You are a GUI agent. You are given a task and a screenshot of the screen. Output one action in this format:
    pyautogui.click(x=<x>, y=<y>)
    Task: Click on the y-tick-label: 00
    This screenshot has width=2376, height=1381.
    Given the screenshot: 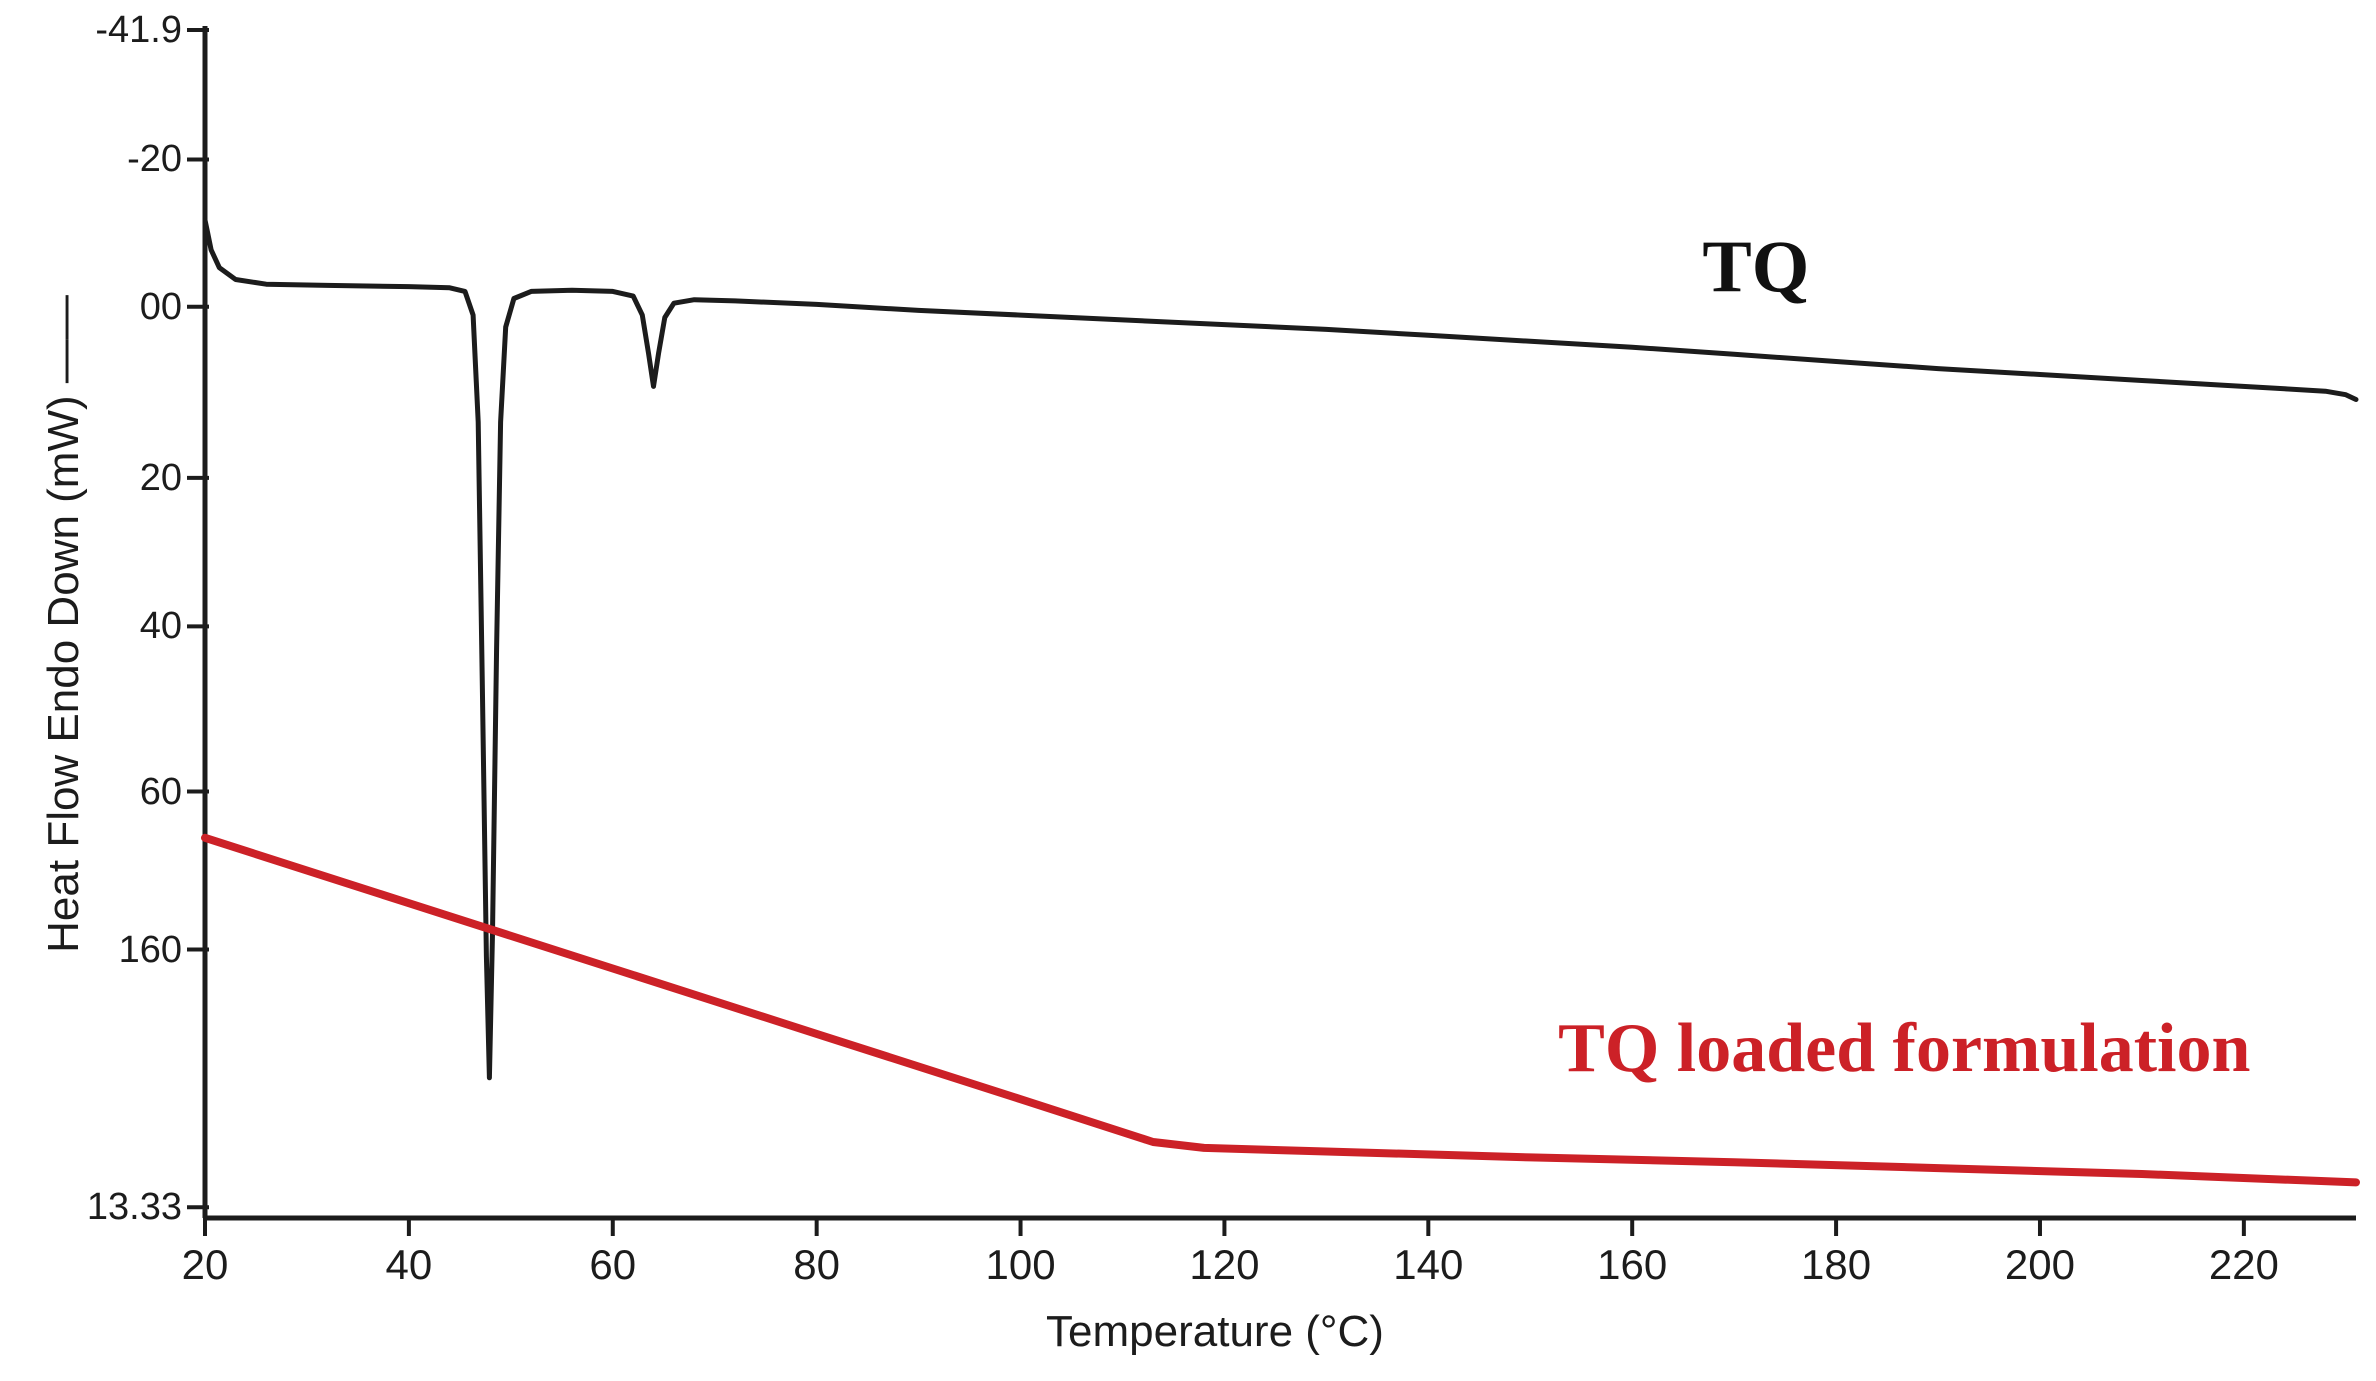 What is the action you would take?
    pyautogui.click(x=160, y=306)
    